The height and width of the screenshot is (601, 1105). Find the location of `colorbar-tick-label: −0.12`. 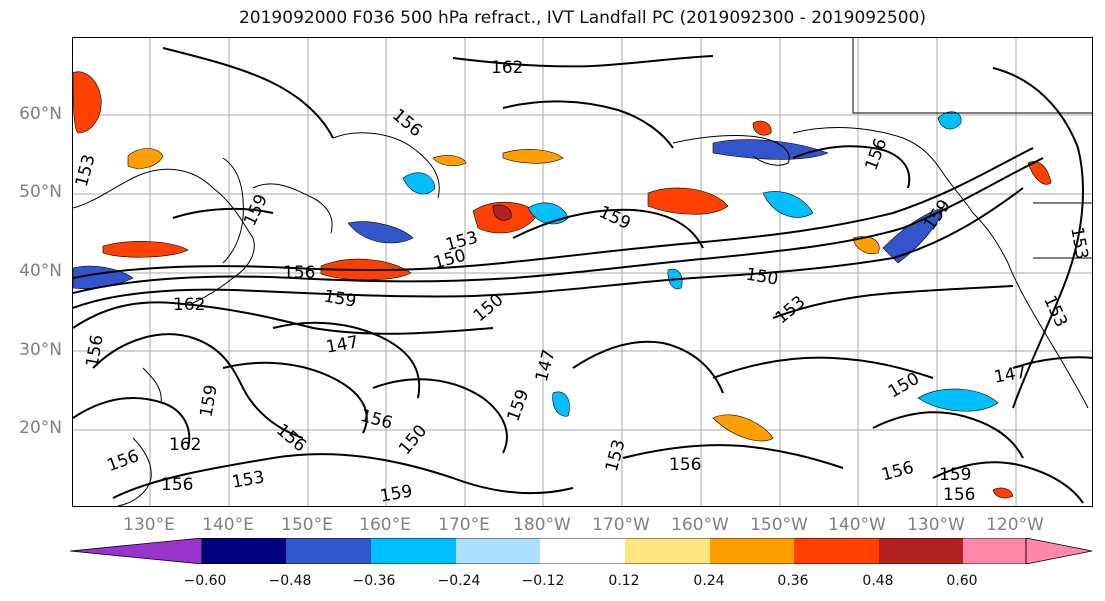

colorbar-tick-label: −0.12 is located at coordinates (543, 581).